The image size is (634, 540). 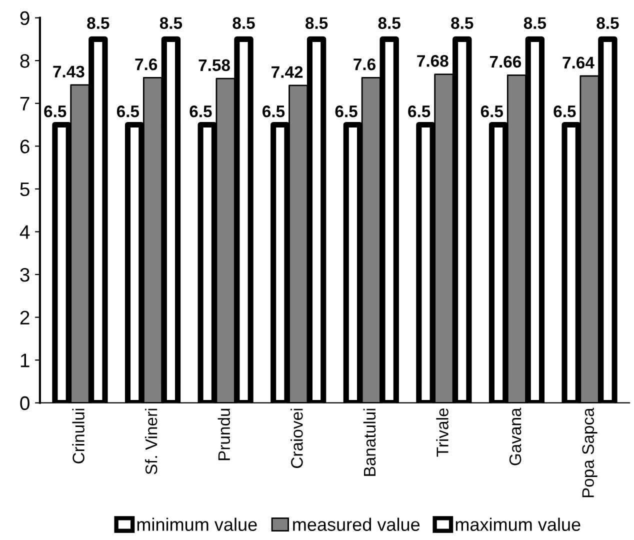 I want to click on data-label: 7.66, so click(x=506, y=62).